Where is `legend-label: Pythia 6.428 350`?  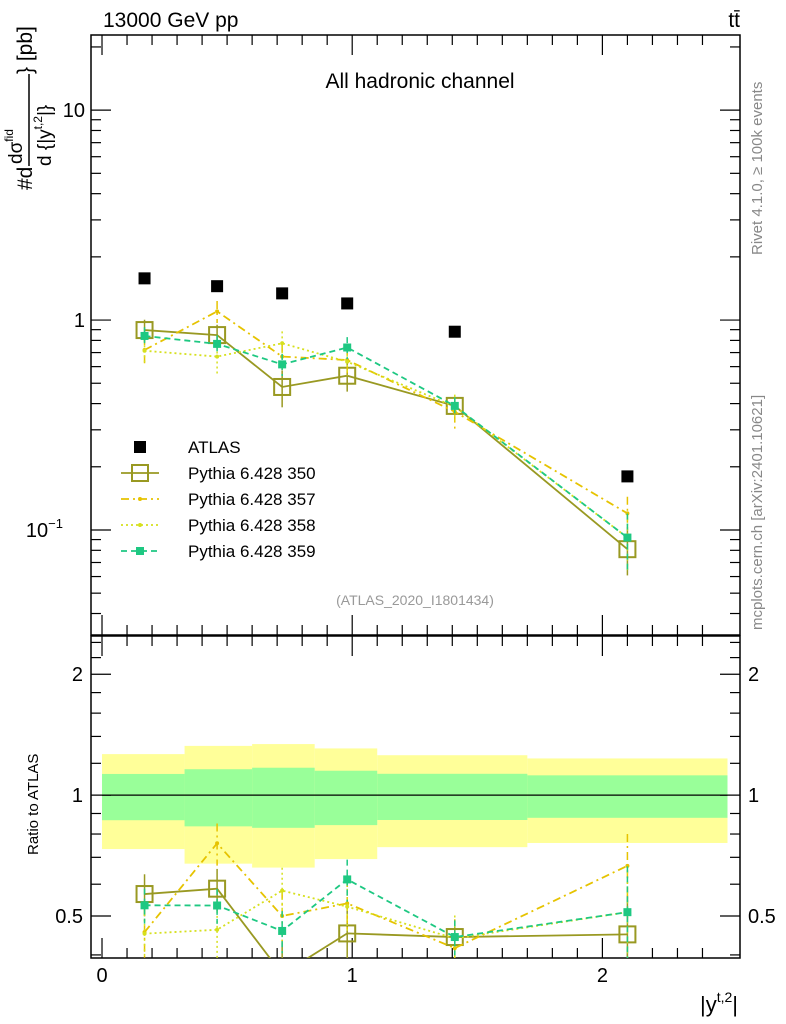
legend-label: Pythia 6.428 350 is located at coordinates (252, 473).